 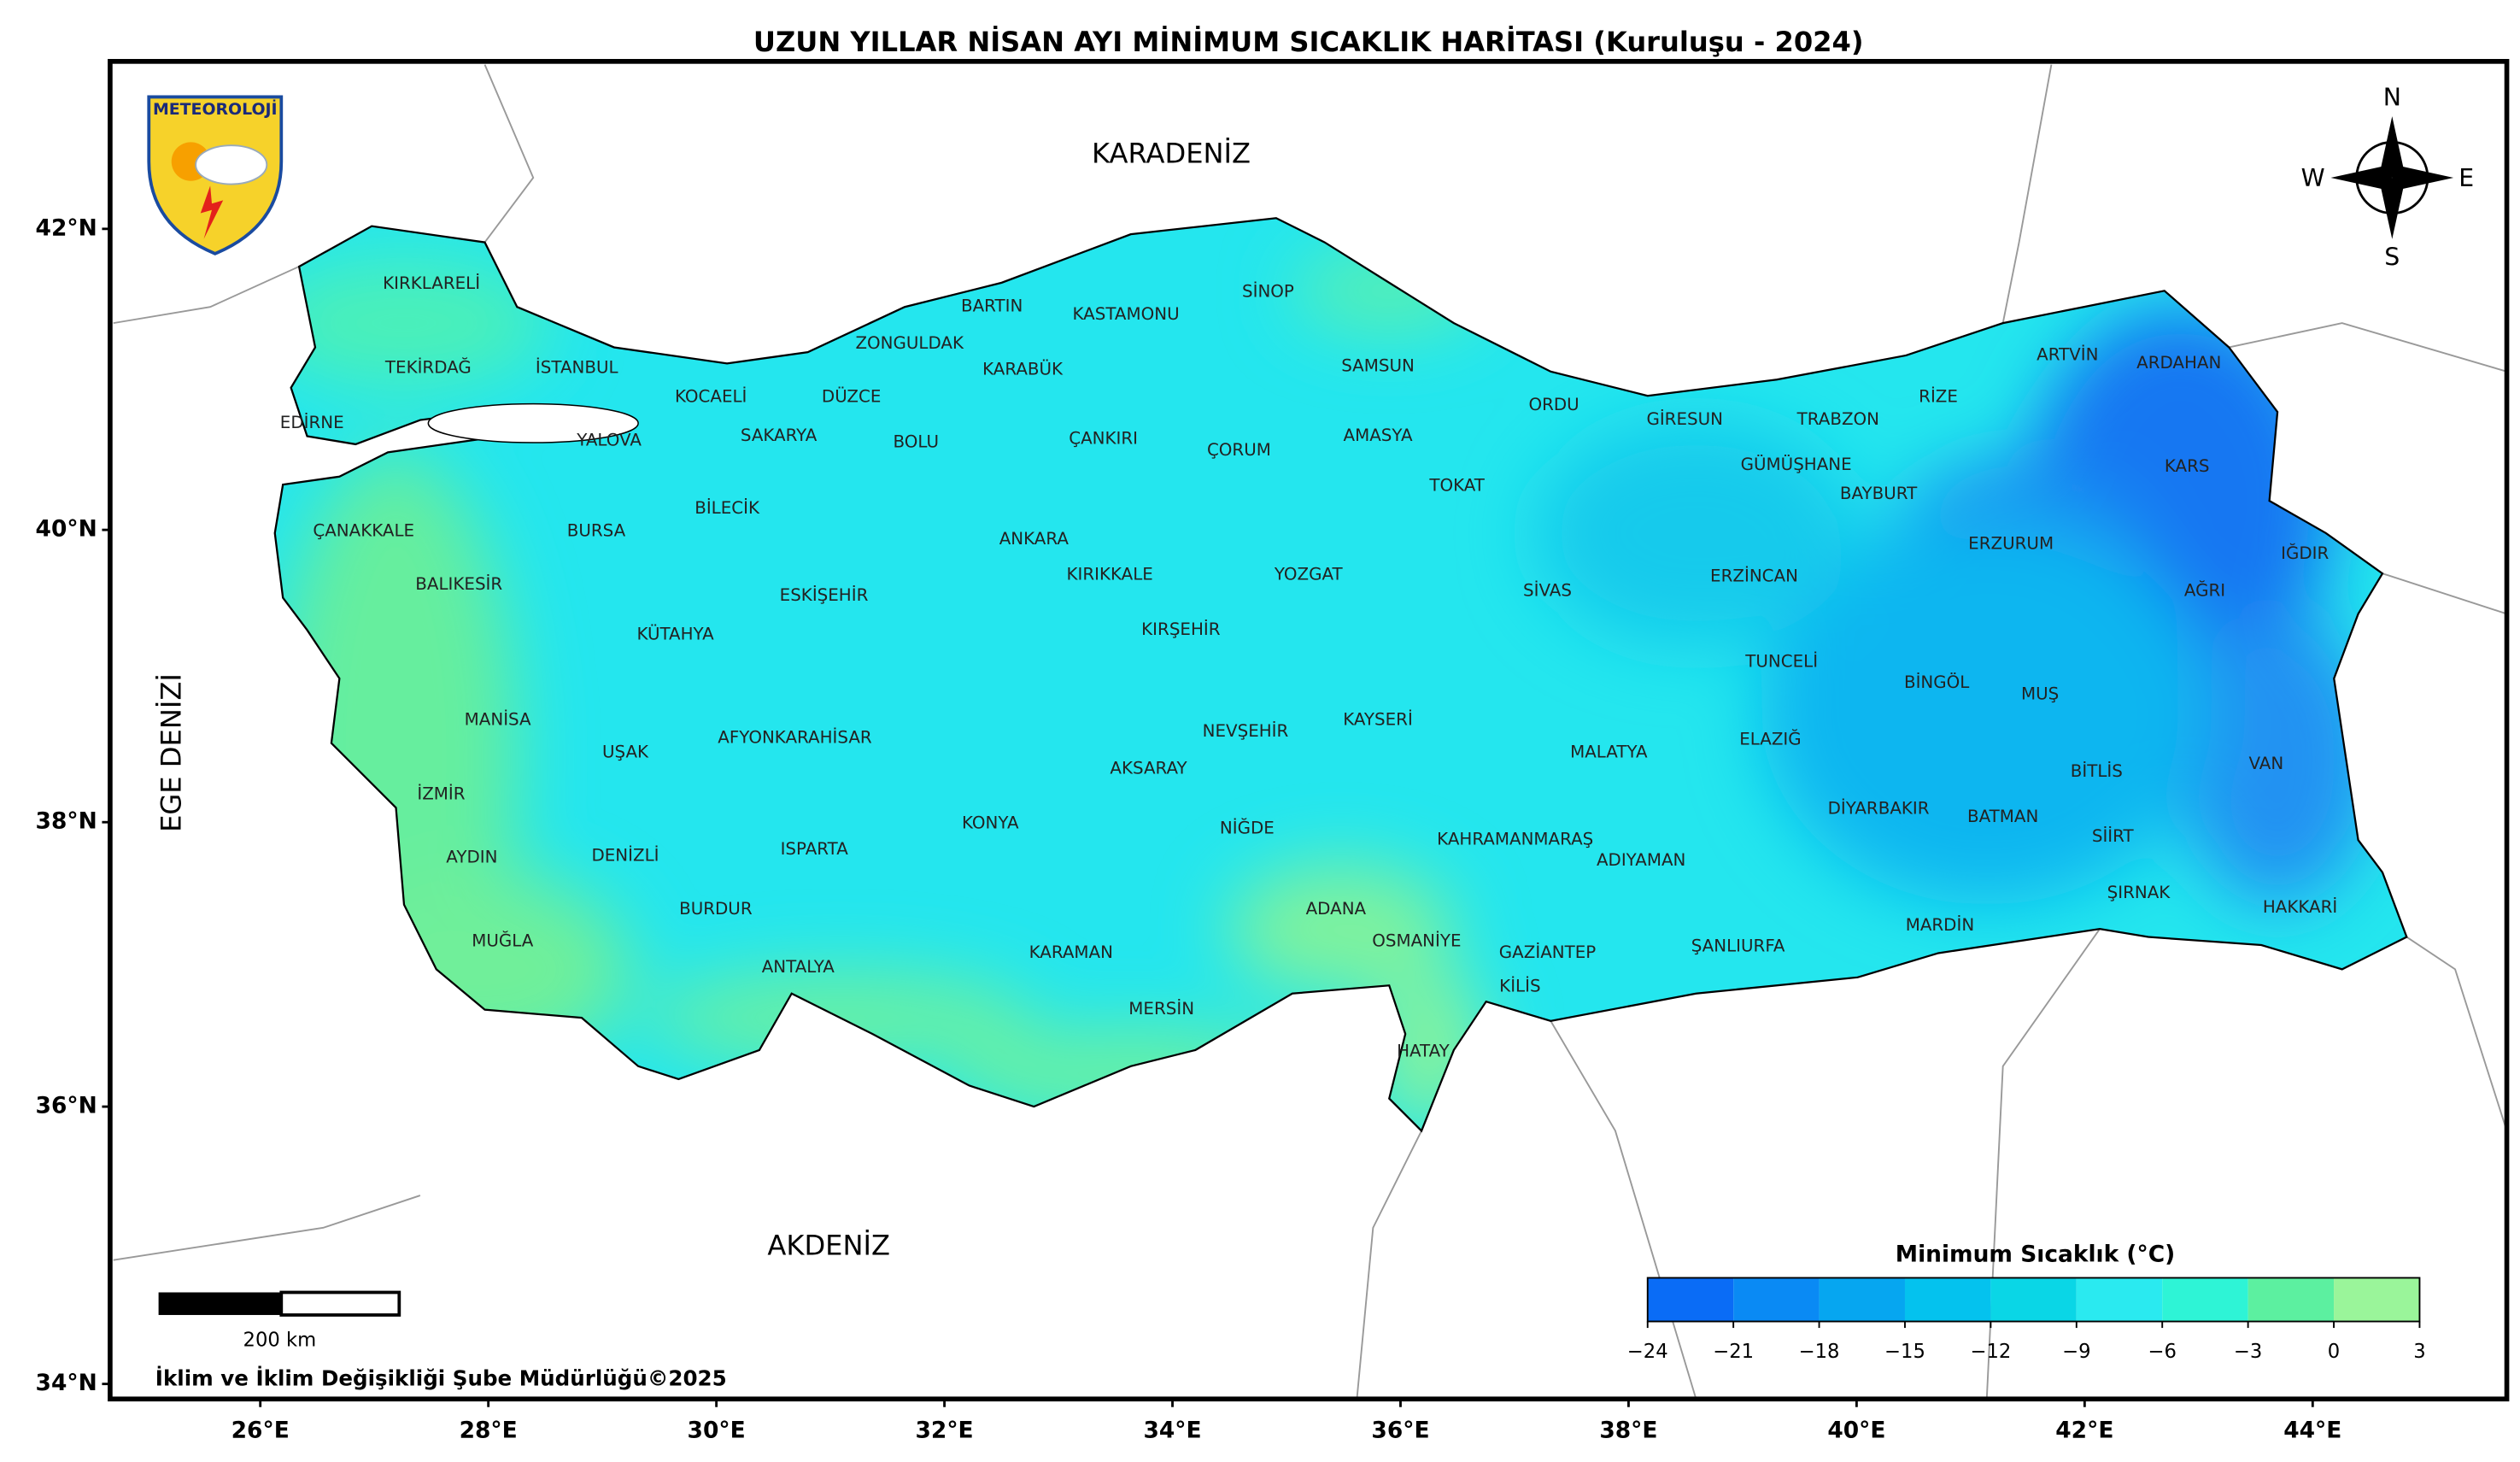 I want to click on logo-bolt, so click(x=212, y=212).